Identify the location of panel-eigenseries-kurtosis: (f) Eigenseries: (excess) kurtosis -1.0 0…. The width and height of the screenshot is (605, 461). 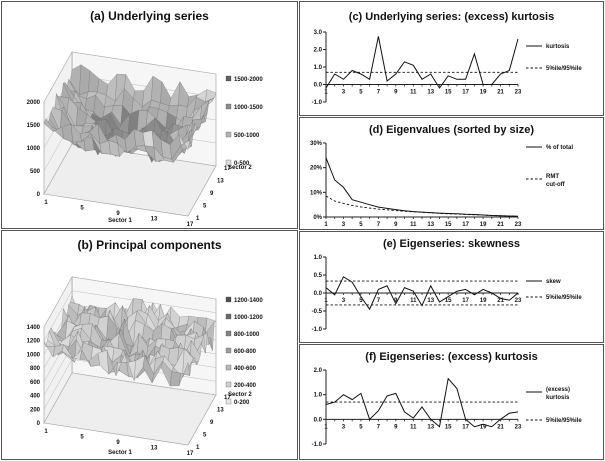
(451, 402).